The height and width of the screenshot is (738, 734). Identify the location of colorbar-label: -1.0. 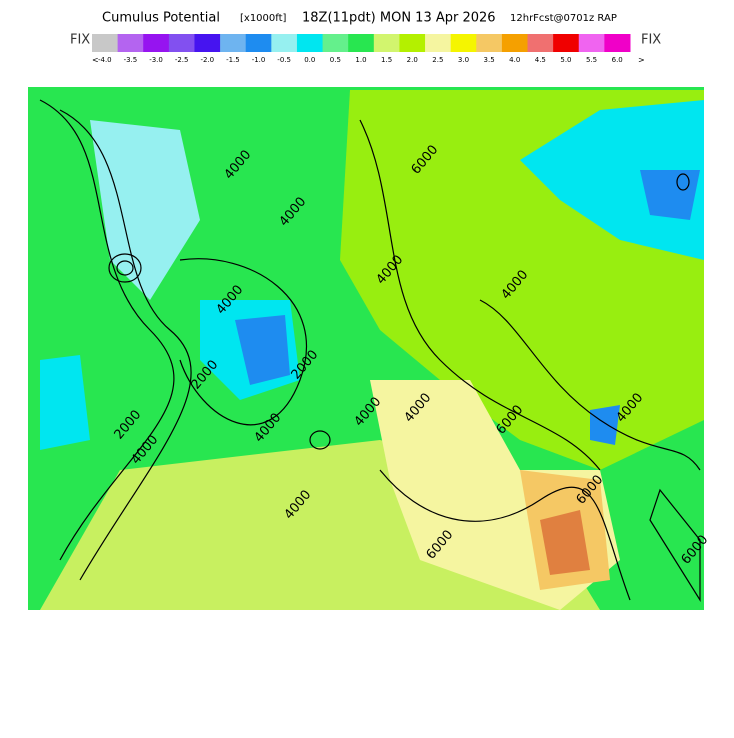
(259, 60).